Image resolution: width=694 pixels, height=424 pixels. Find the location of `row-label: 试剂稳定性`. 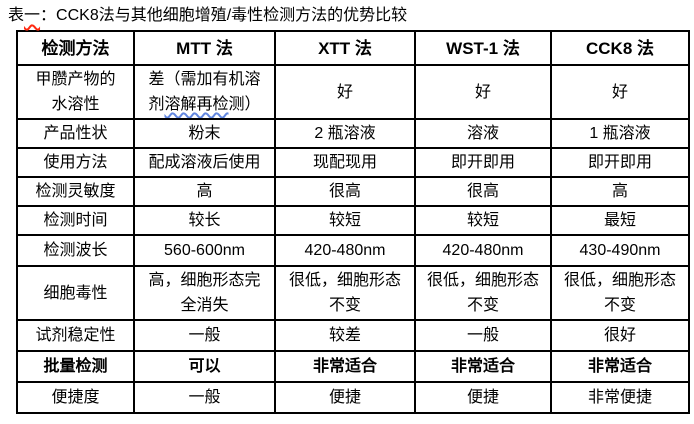

row-label: 试剂稳定性 is located at coordinates (75, 335).